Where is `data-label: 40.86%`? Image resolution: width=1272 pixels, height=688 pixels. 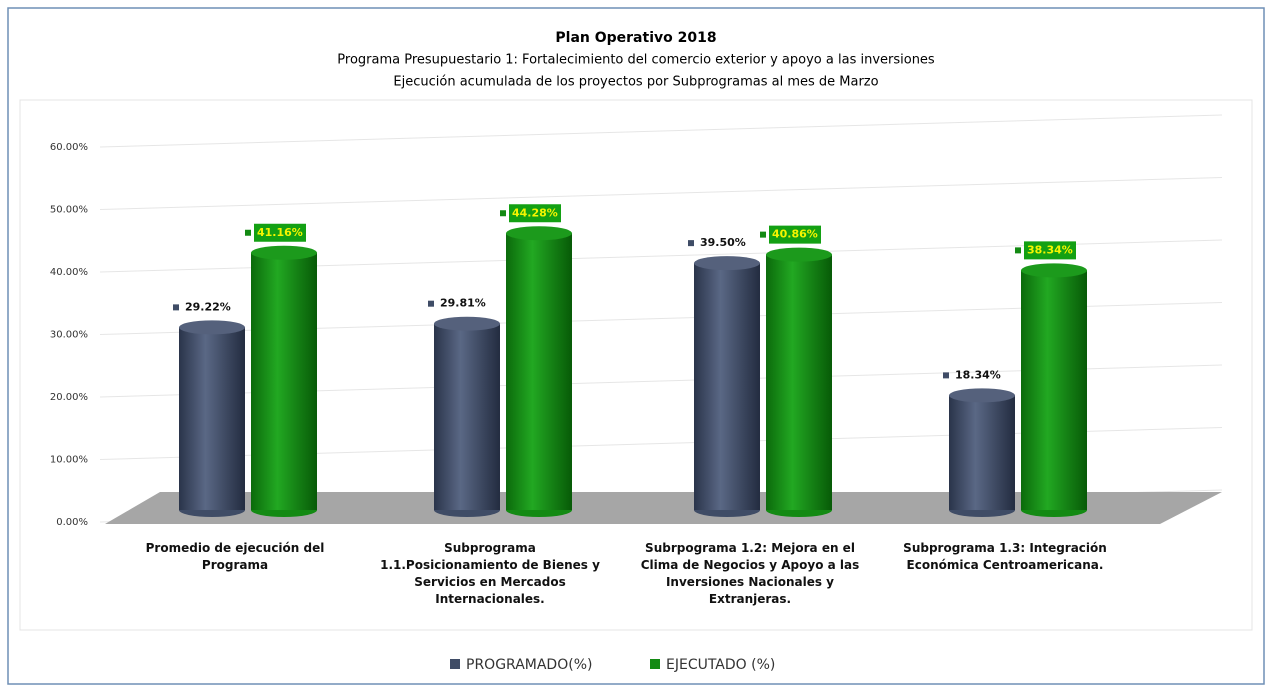
data-label: 40.86% is located at coordinates (795, 234).